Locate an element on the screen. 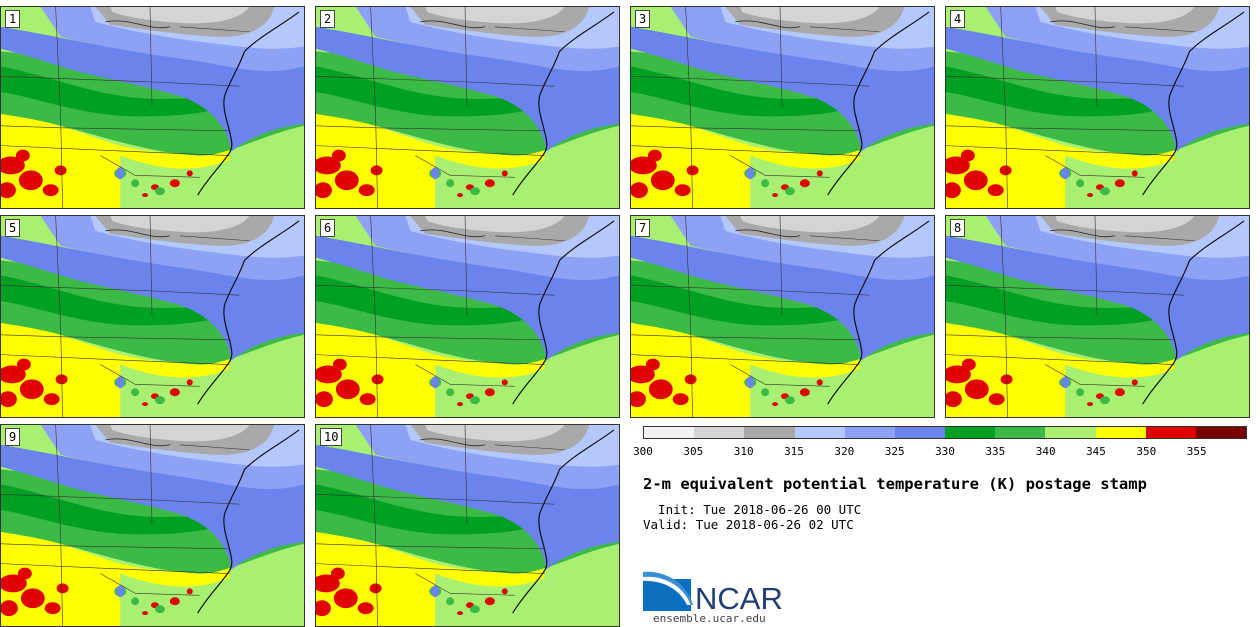 Image resolution: width=1260 pixels, height=627 pixels. coastline is located at coordinates (248, 521).